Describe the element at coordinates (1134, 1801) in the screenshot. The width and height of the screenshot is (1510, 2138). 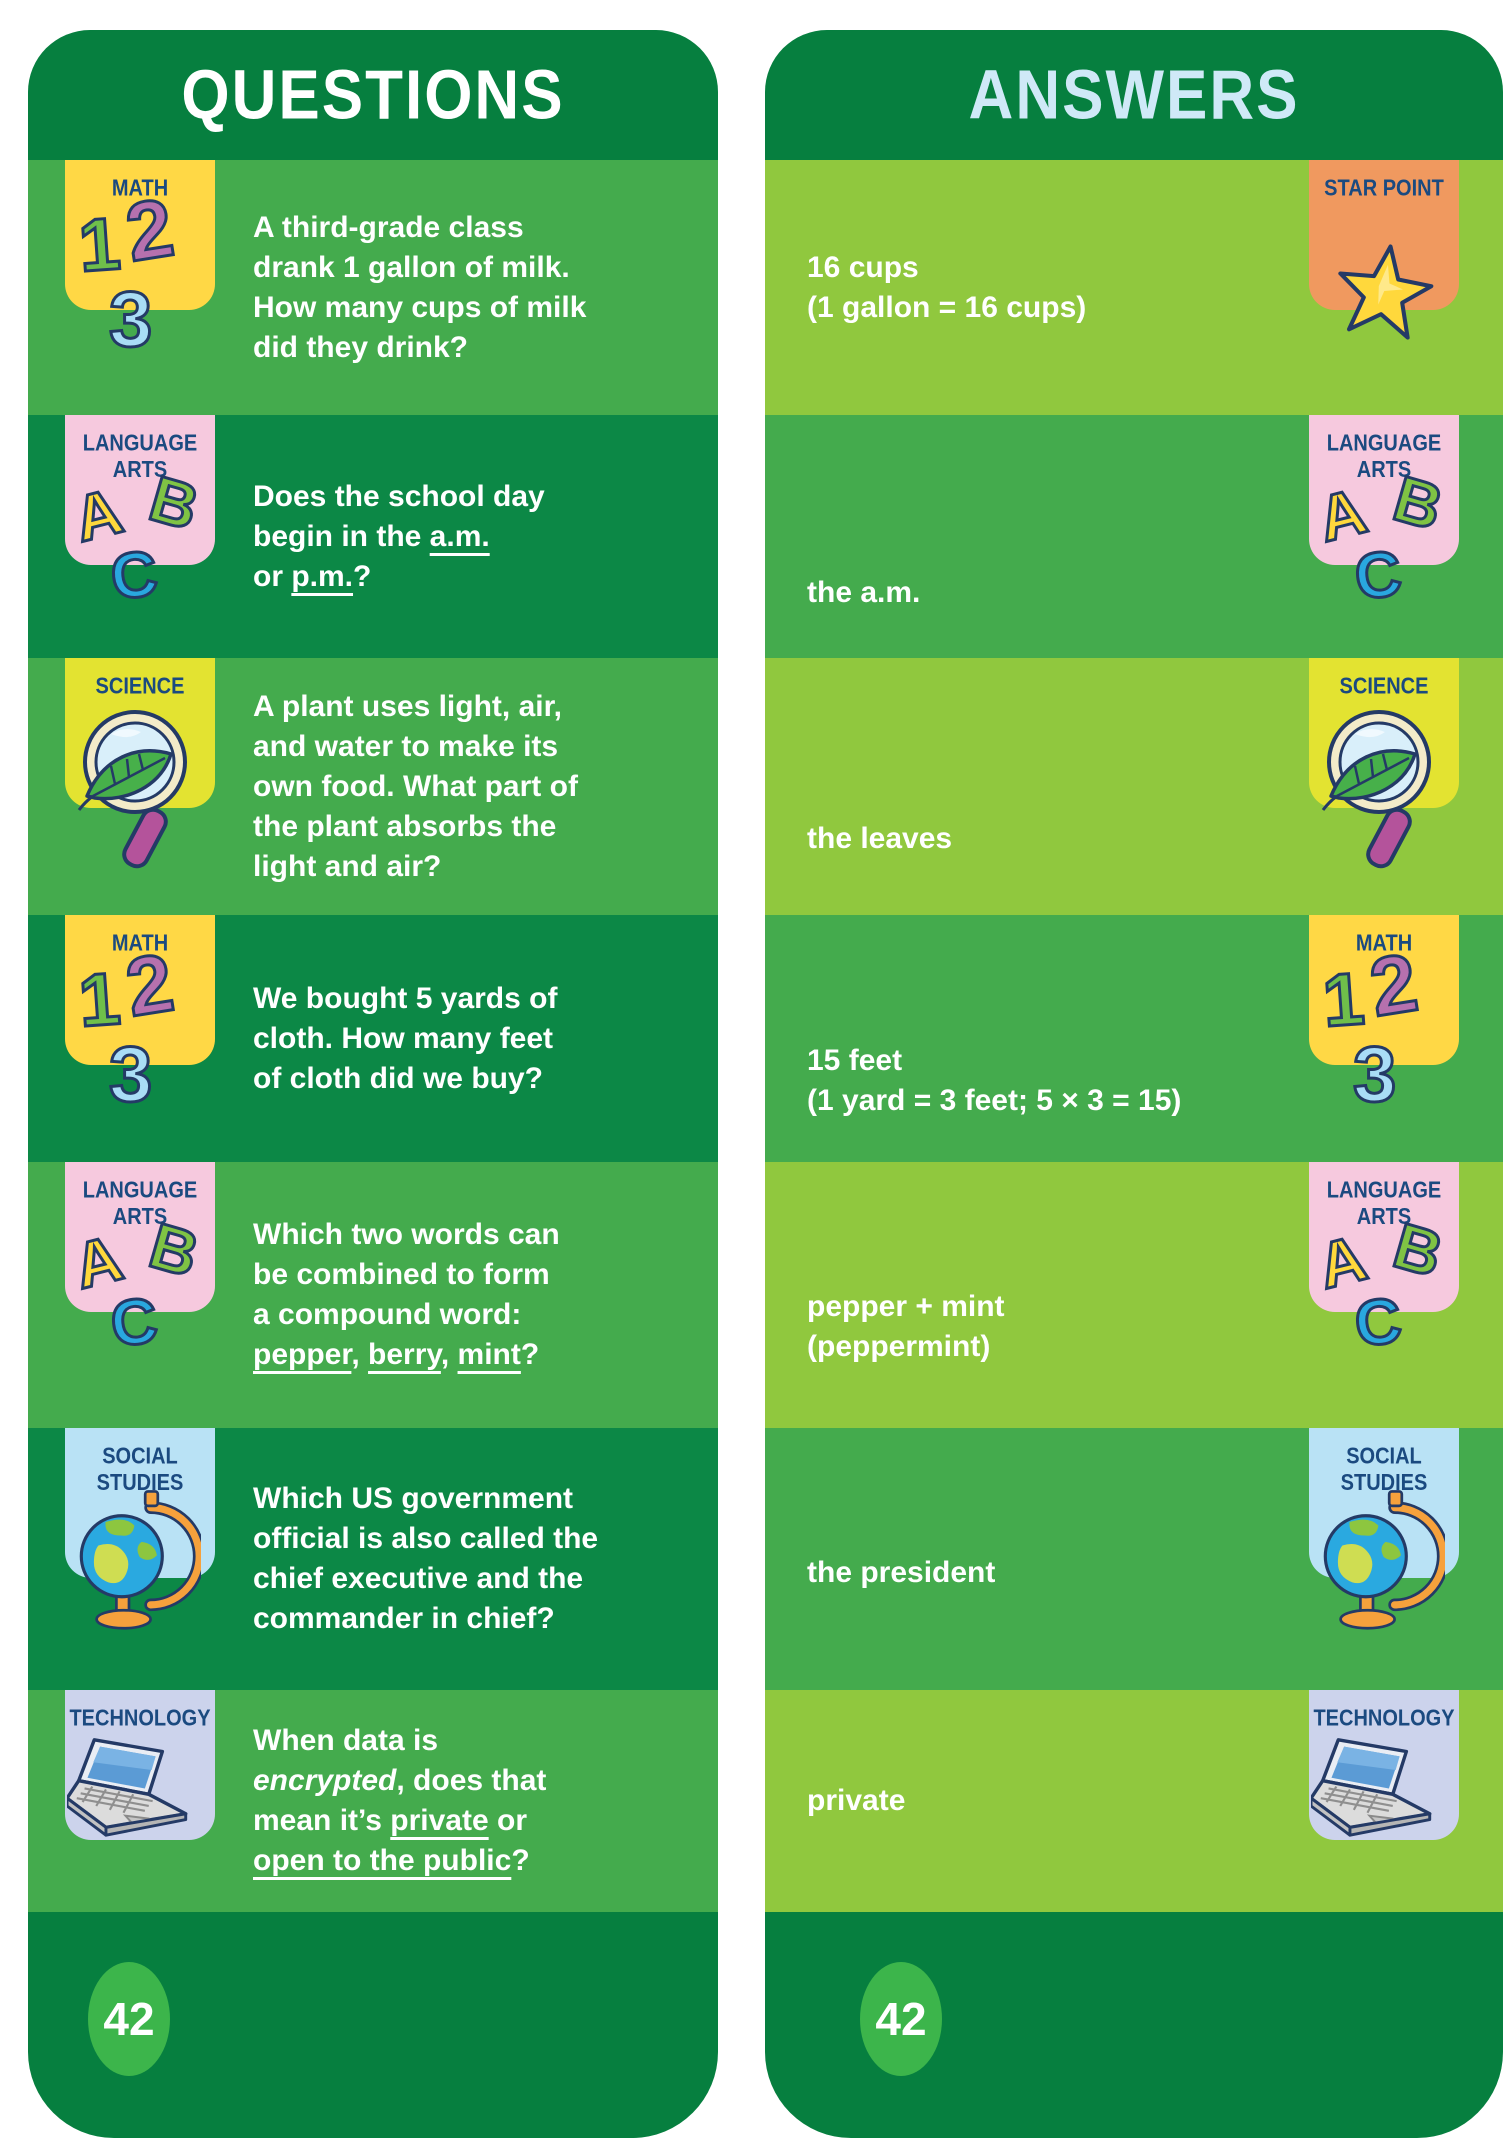
I see `answer-row-7: TECHNOLOGY private` at that location.